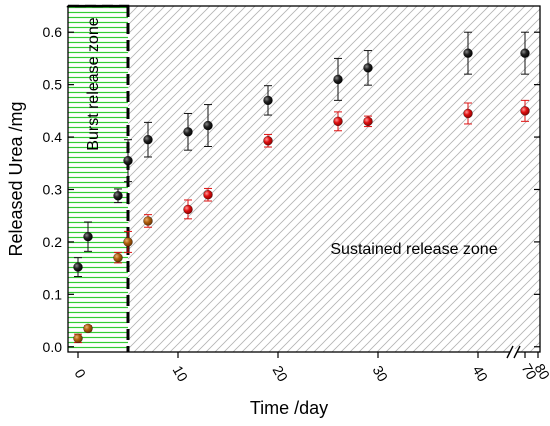 This screenshot has width=550, height=426. I want to click on burst-zone-label: Burst release zone, so click(93, 84).